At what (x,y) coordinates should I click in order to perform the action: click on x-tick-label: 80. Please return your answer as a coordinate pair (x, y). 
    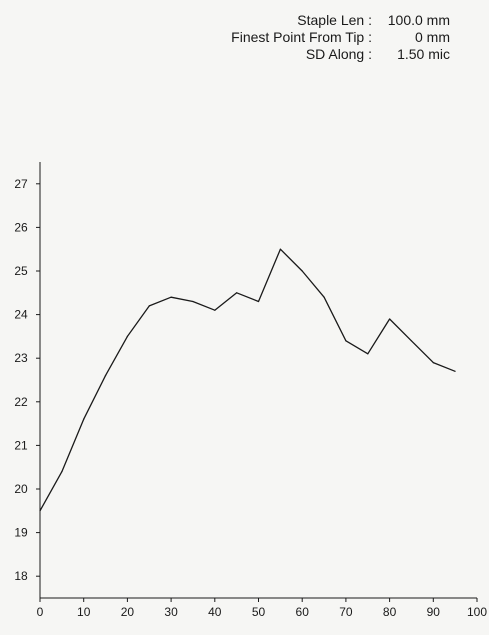
    Looking at the image, I should click on (390, 612).